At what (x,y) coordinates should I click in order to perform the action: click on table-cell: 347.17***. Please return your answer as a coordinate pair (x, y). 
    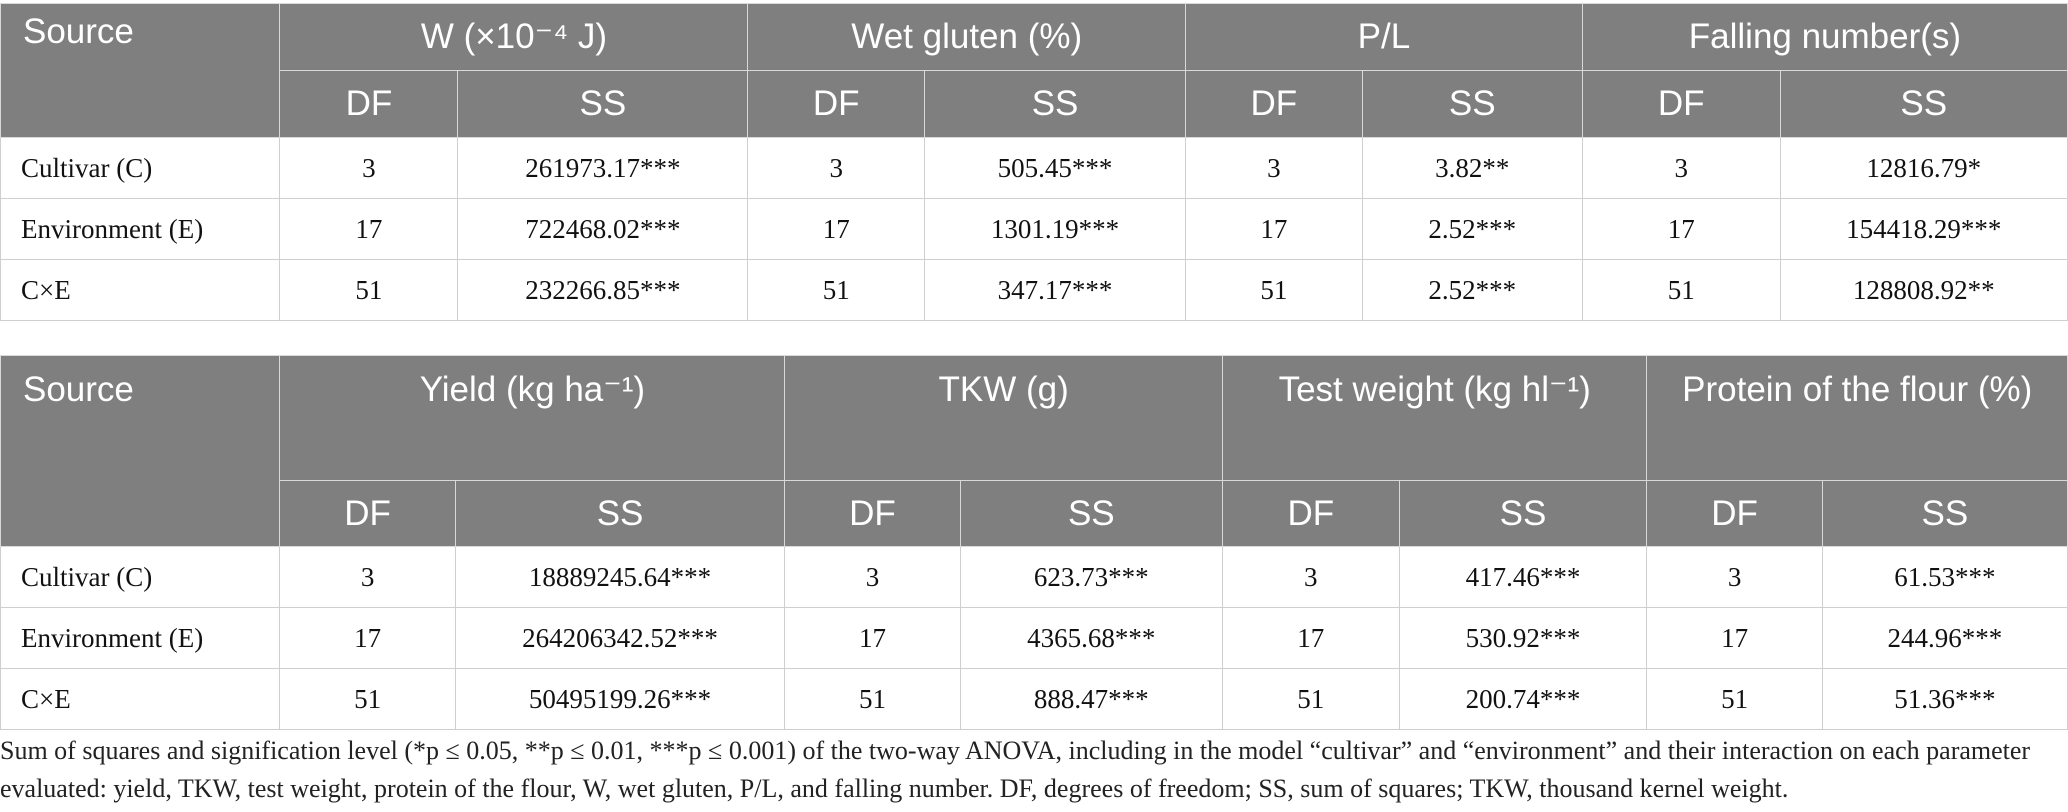
    Looking at the image, I should click on (1055, 290).